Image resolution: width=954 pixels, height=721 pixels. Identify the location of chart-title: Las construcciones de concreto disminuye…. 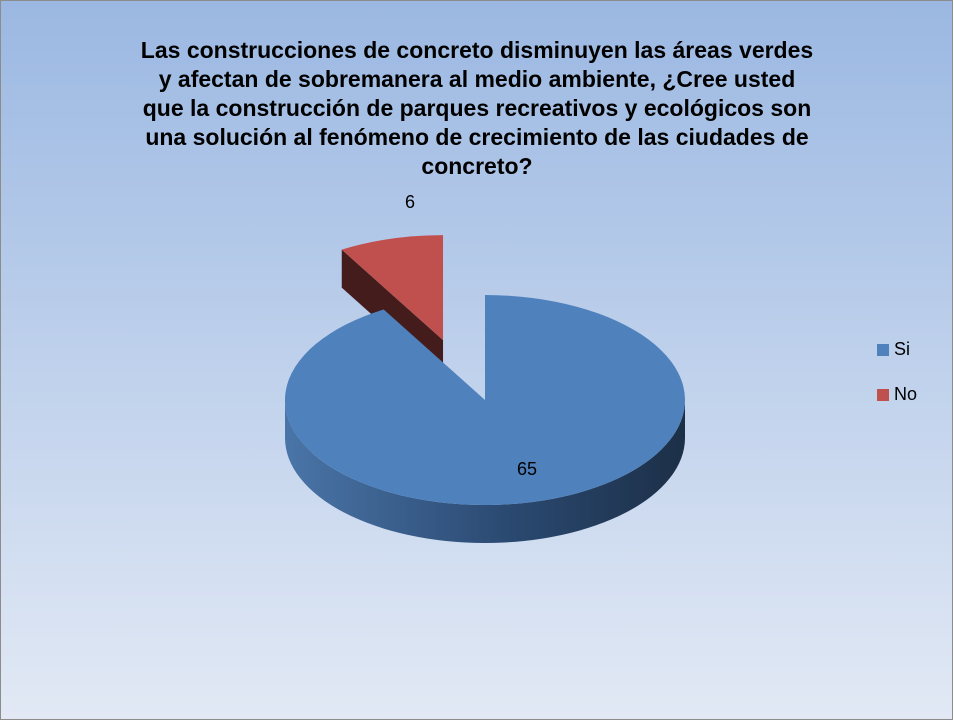
(477, 108).